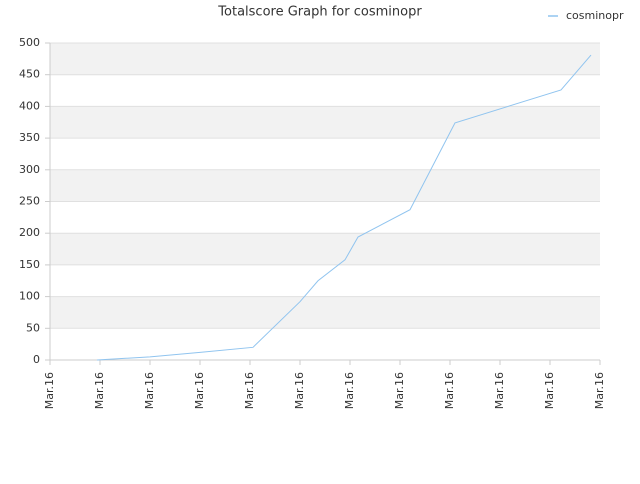 Image resolution: width=640 pixels, height=484 pixels. I want to click on y-tick-label: 350, so click(29, 137).